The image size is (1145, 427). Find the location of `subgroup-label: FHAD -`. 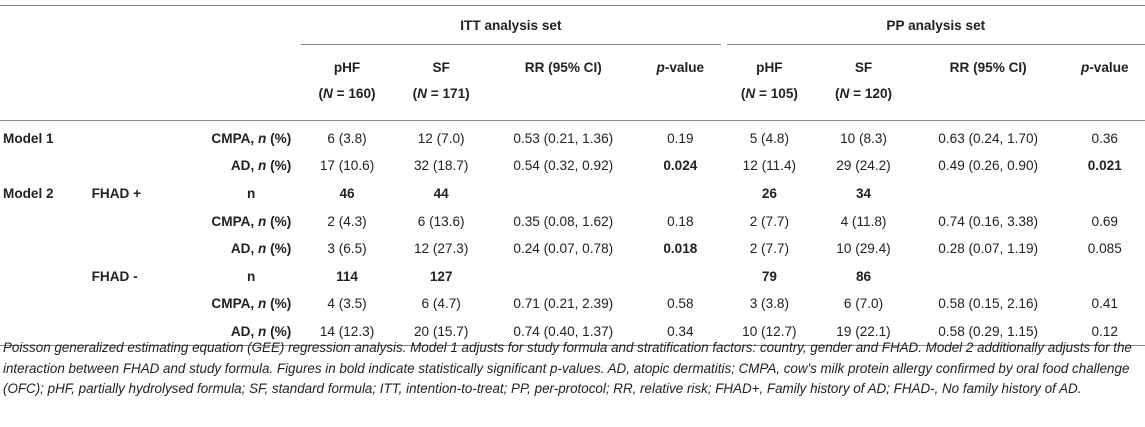

subgroup-label: FHAD - is located at coordinates (114, 276).